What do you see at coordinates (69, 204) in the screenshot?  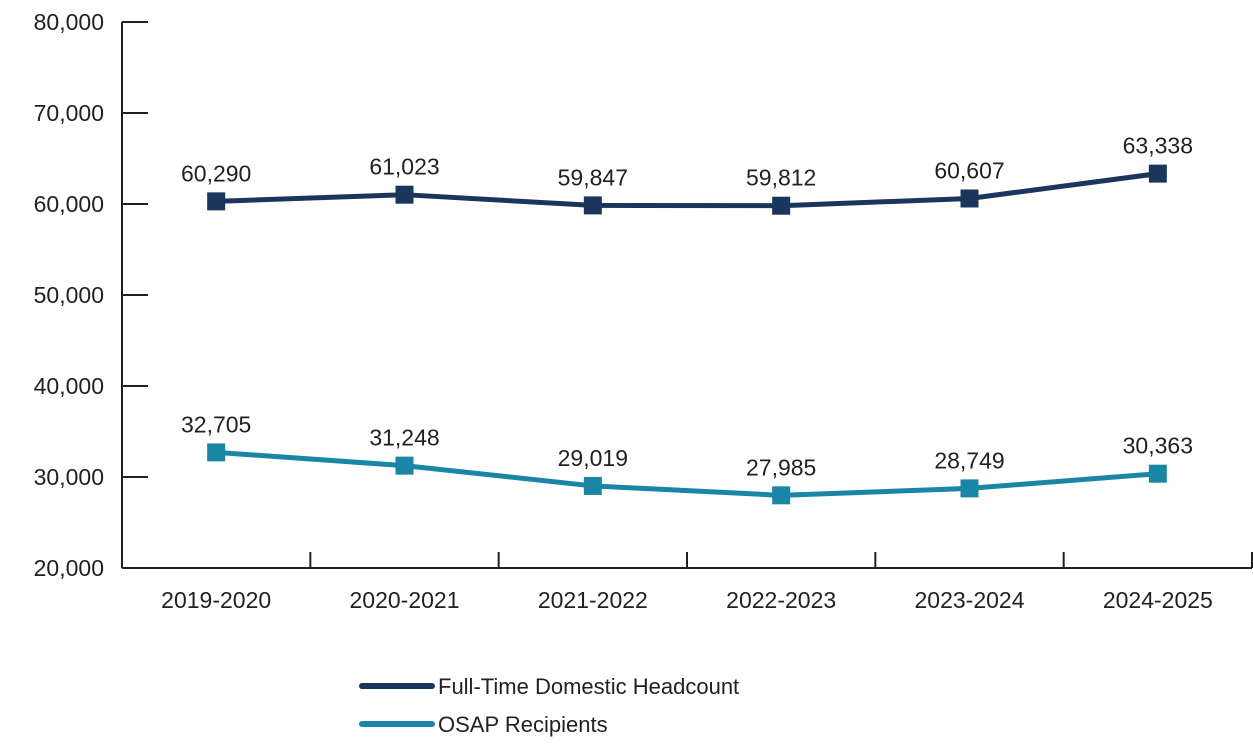 I see `y-tick-label: 60,000` at bounding box center [69, 204].